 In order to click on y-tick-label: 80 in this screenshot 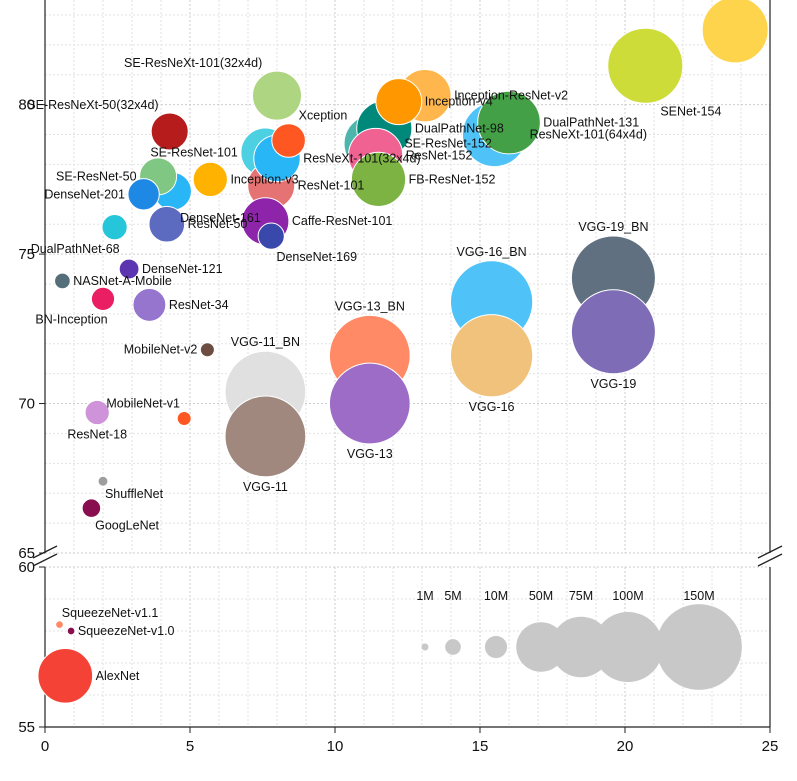, I will do `click(26, 105)`.